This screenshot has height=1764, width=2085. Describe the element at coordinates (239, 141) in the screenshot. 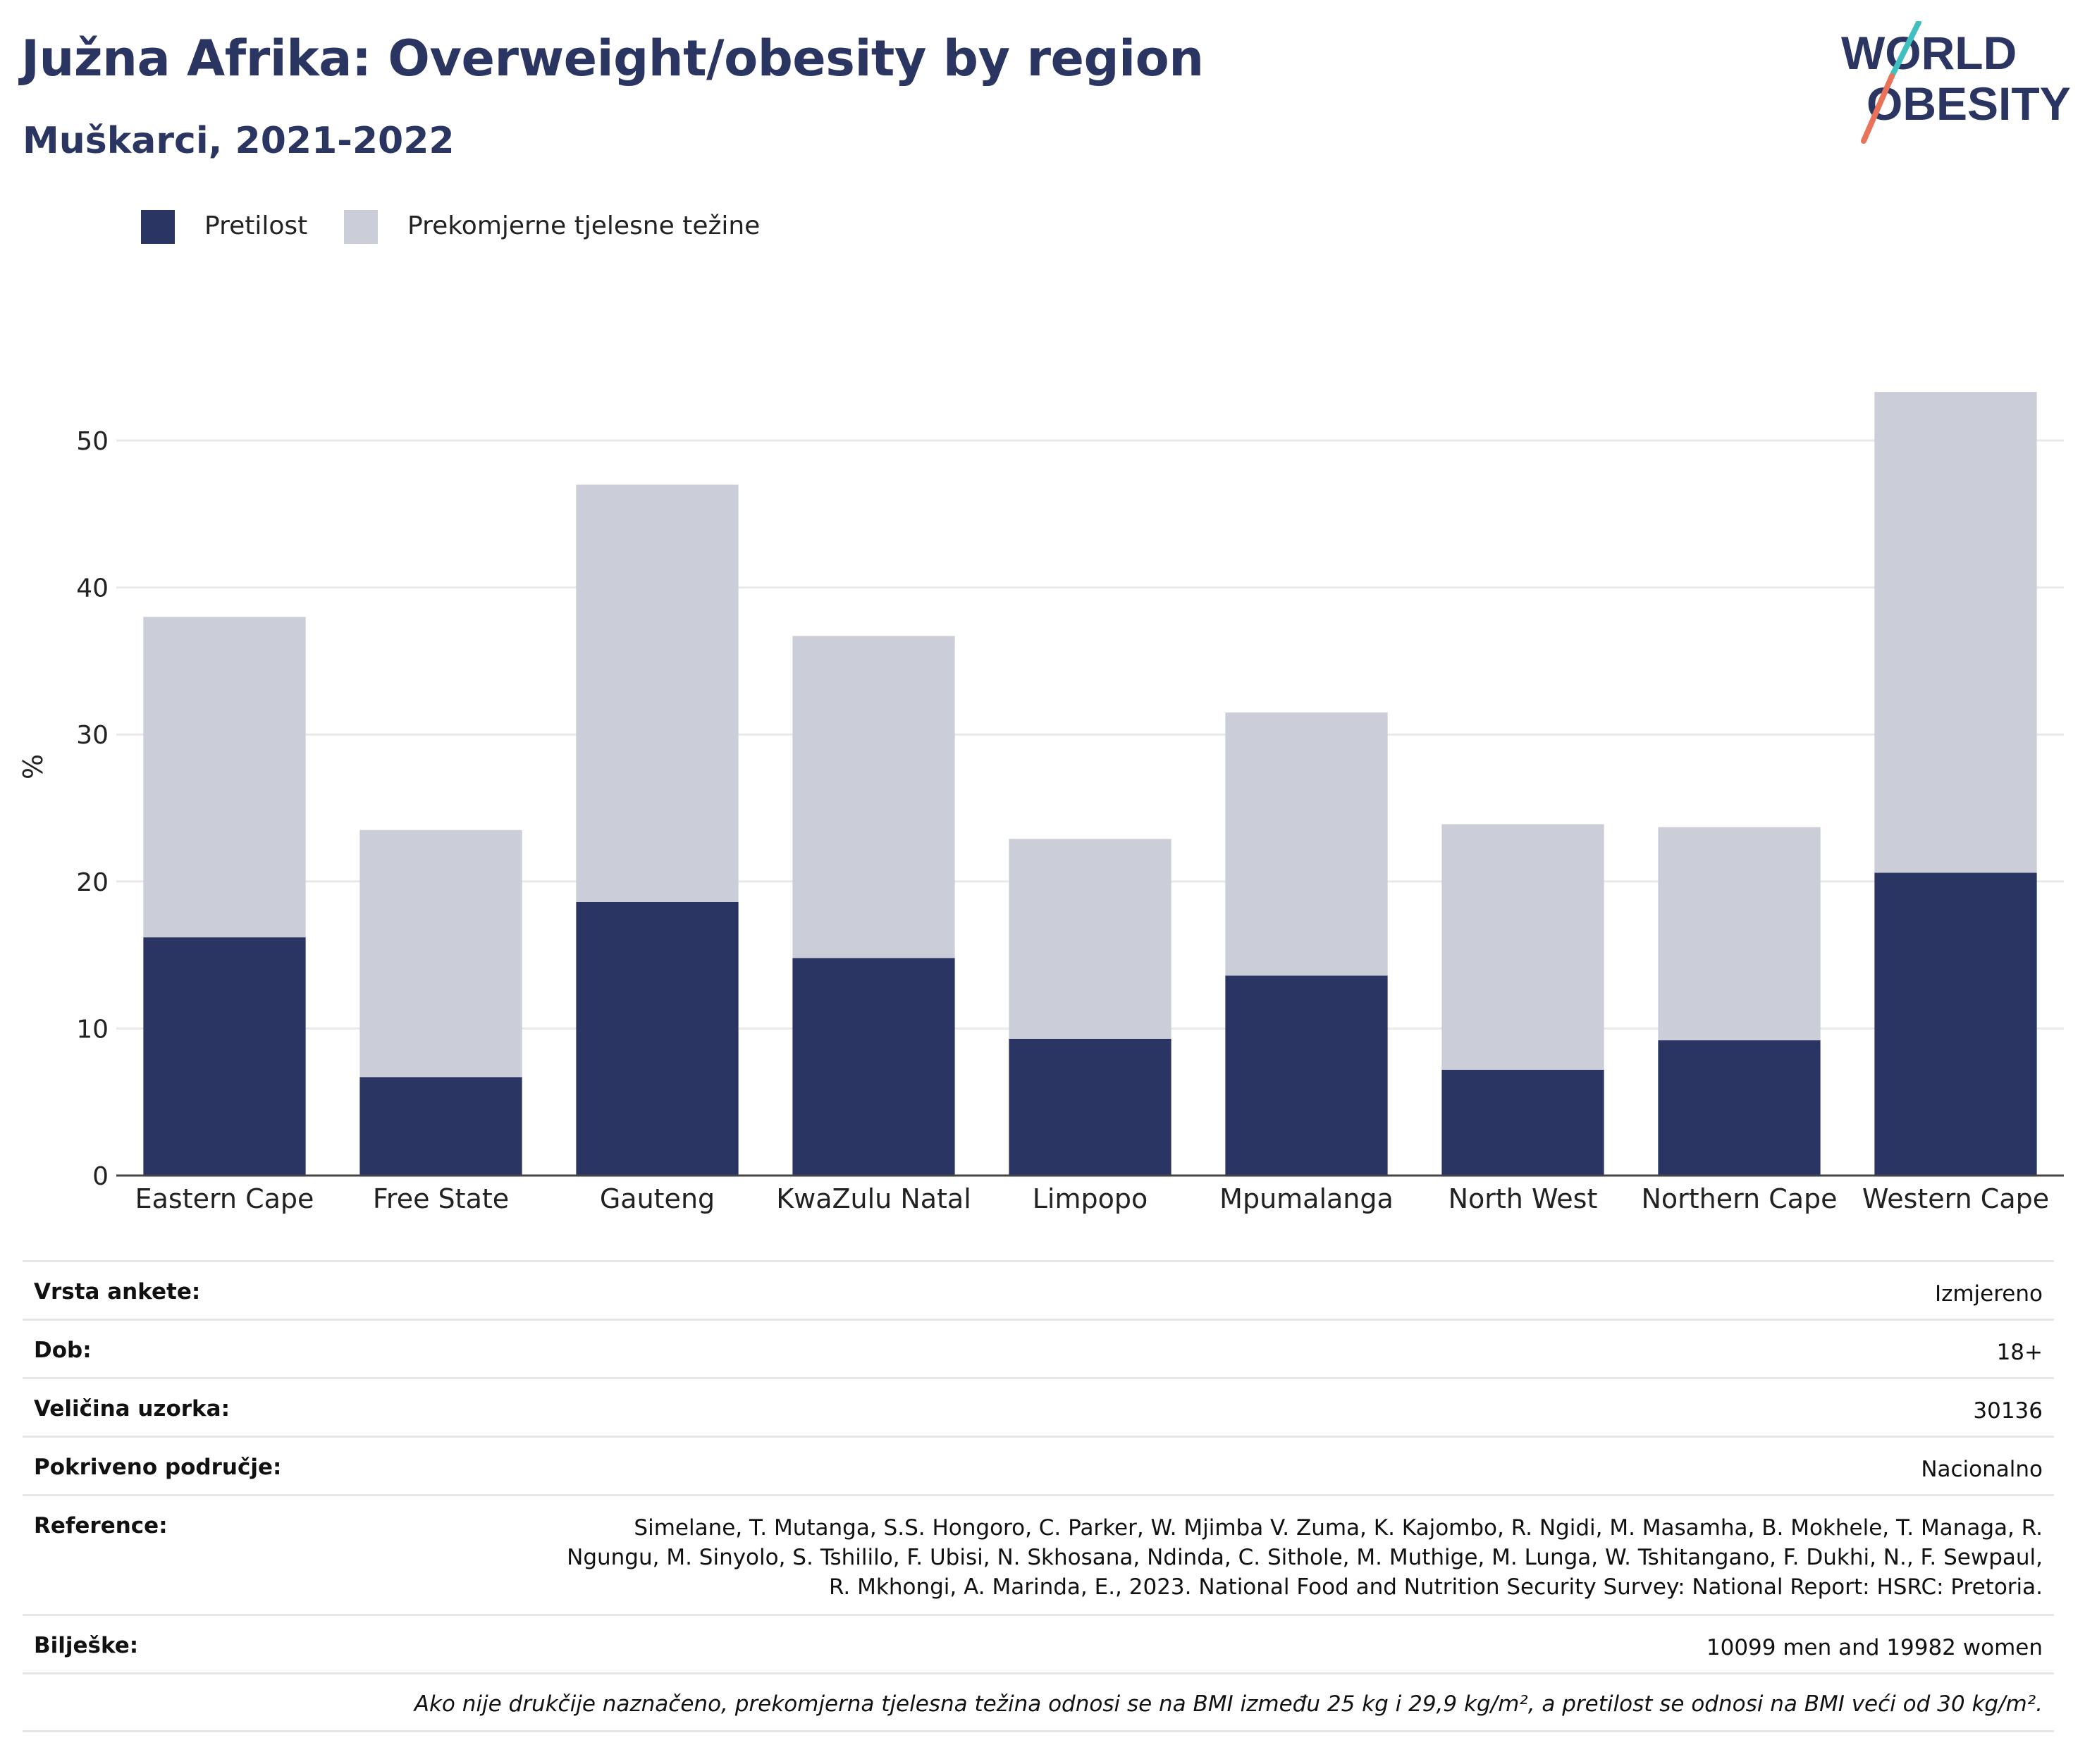

I see `chart-subtitle: Muškarci, 2021-2022` at that location.